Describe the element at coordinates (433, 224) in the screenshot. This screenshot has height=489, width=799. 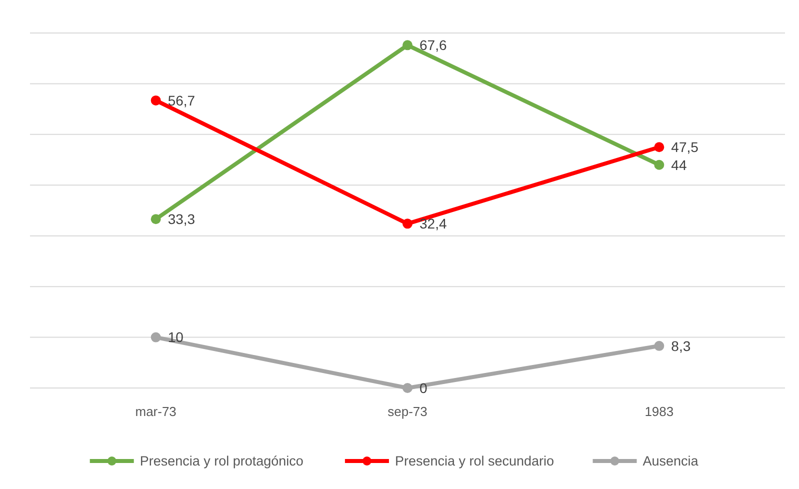
I see `data-label: 32,4` at that location.